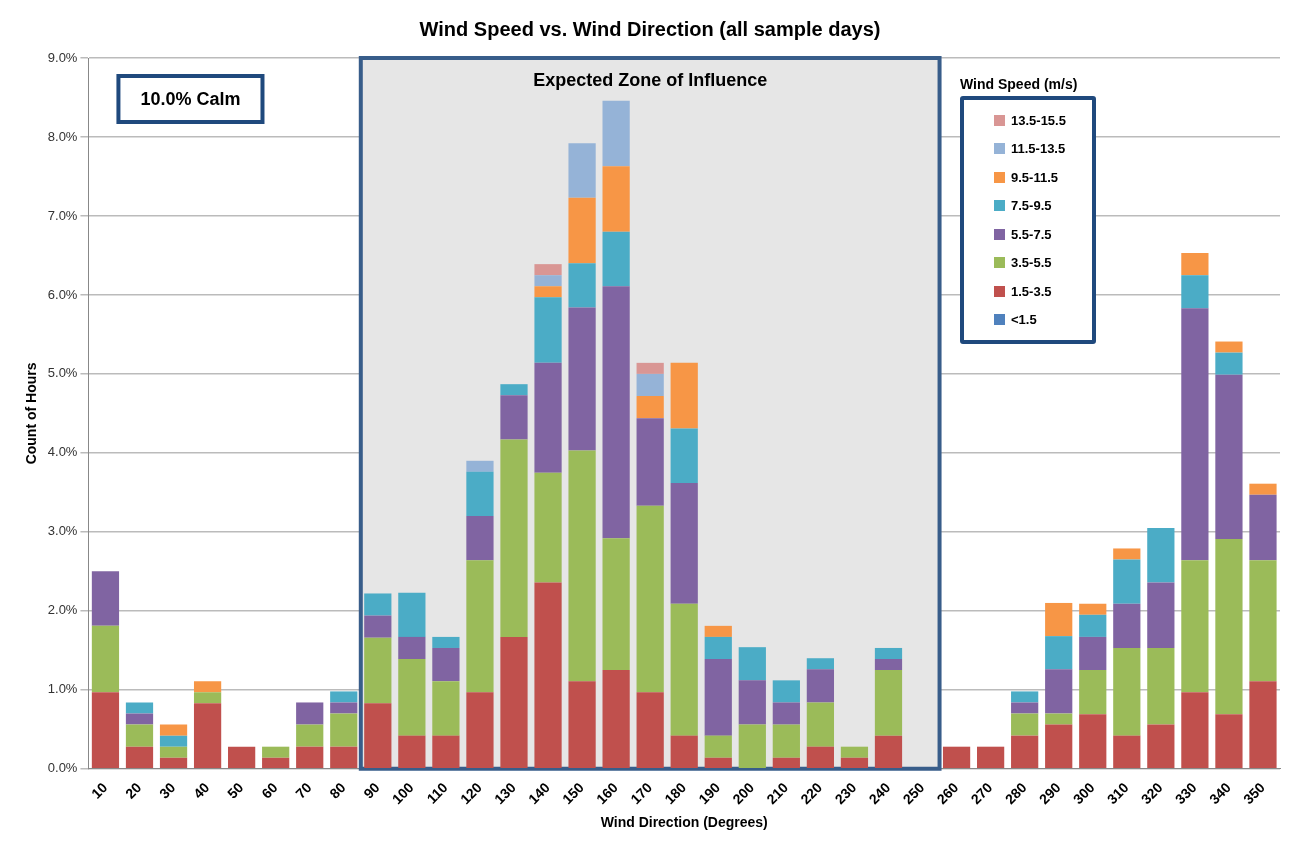 The width and height of the screenshot is (1292, 846). What do you see at coordinates (607, 793) in the screenshot?
I see `x-tick-label: 160` at bounding box center [607, 793].